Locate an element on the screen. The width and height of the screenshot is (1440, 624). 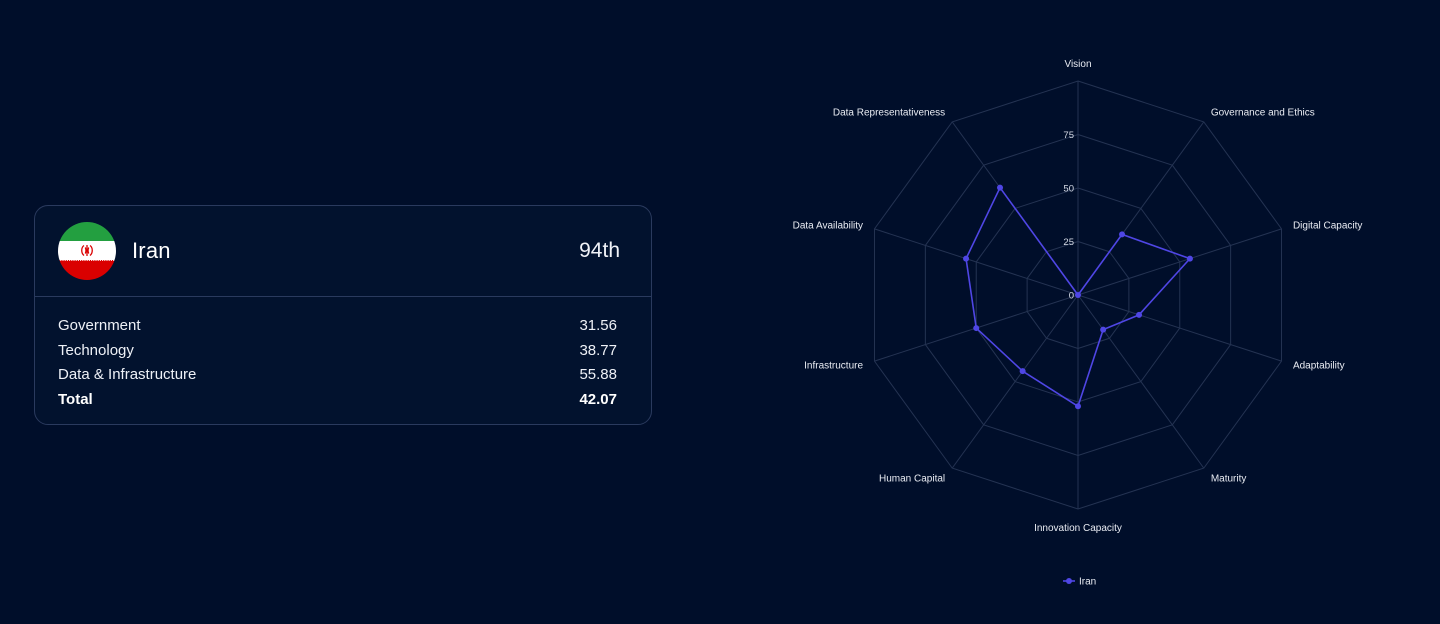
axis-label: Vision is located at coordinates (1077, 64).